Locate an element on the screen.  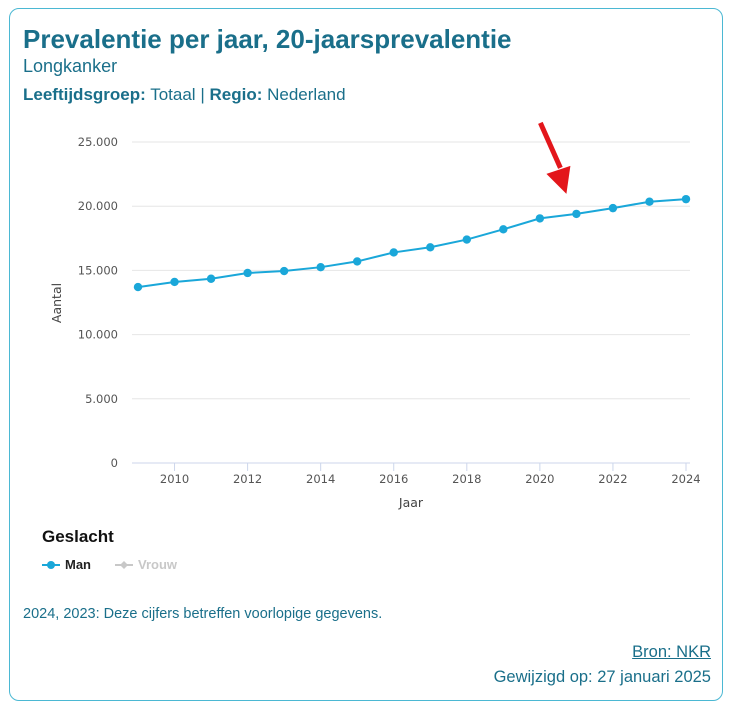
legend-vrouw-marker-icon is located at coordinates (124, 564).